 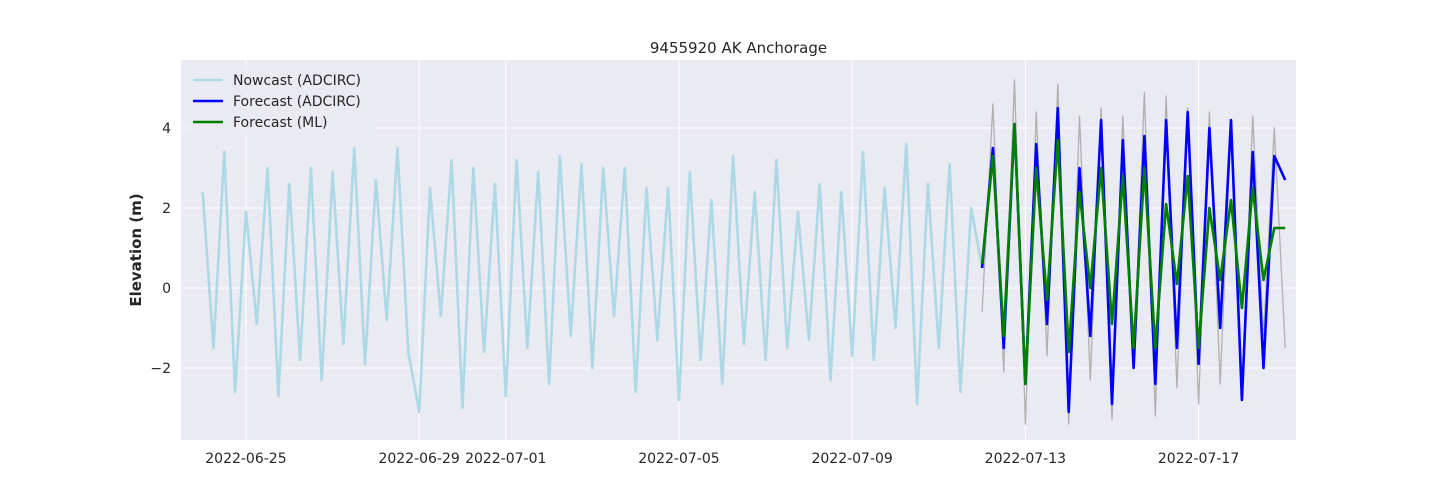 What do you see at coordinates (160, 369) in the screenshot?
I see `y-tick-label: −2` at bounding box center [160, 369].